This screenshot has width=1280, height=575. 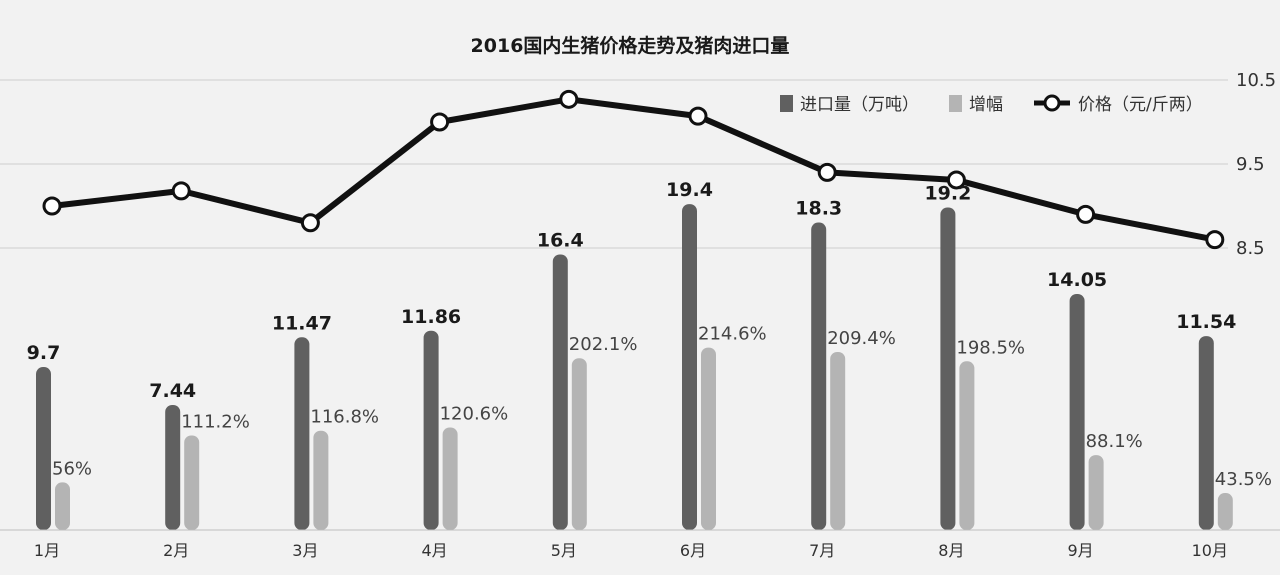 What do you see at coordinates (1210, 550) in the screenshot?
I see `category-label: 10月` at bounding box center [1210, 550].